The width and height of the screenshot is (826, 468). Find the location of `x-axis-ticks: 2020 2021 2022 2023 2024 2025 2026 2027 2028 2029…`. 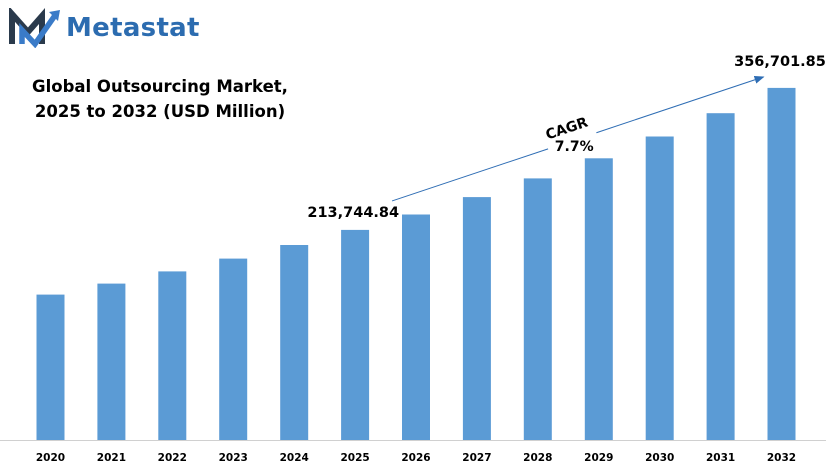

x-axis-ticks: 2020 2021 2022 2023 2024 2025 2026 2027 2028 2029… is located at coordinates (416, 458).